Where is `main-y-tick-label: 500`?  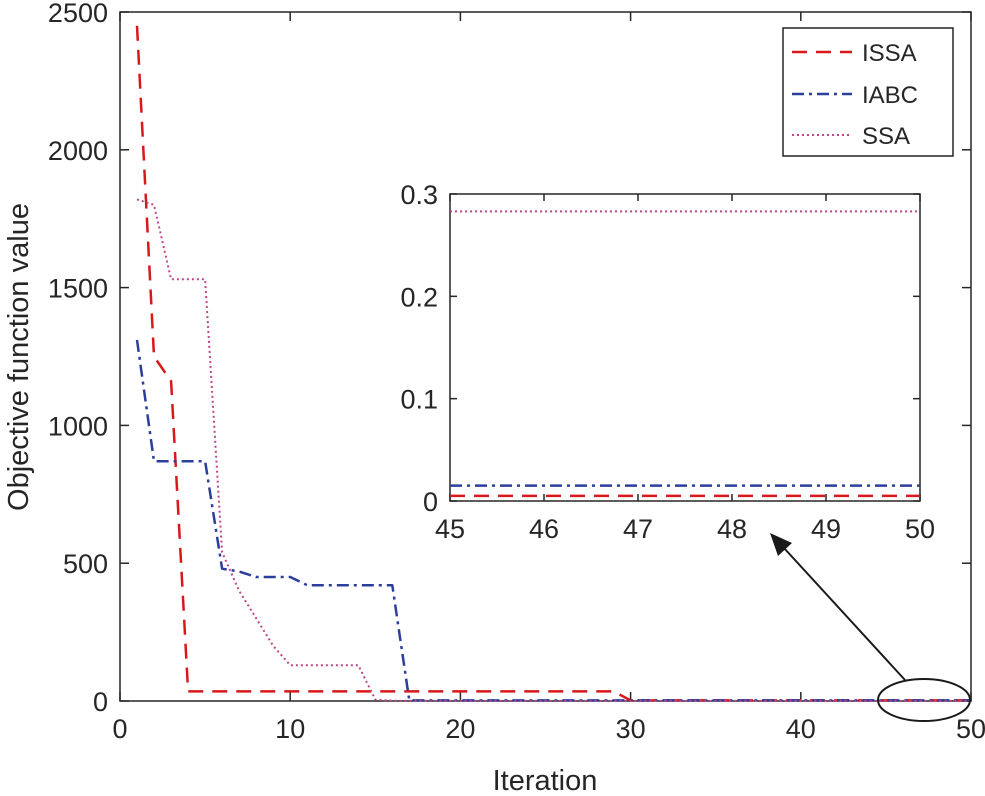 main-y-tick-label: 500 is located at coordinates (85, 564).